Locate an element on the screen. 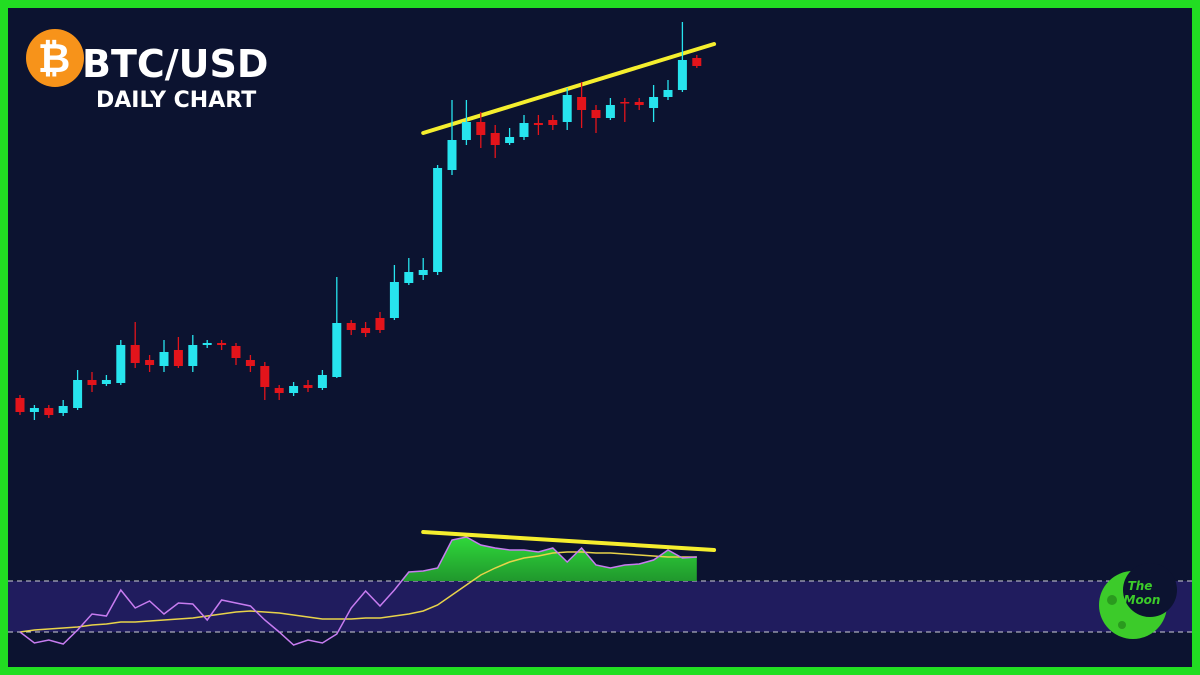 This screenshot has height=675, width=1200. rsi-line is located at coordinates (358, 591).